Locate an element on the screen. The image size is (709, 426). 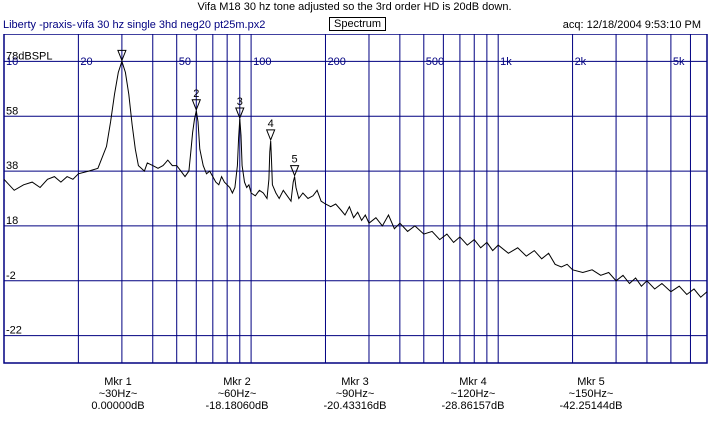
x-tick-label: 5k is located at coordinates (679, 62).